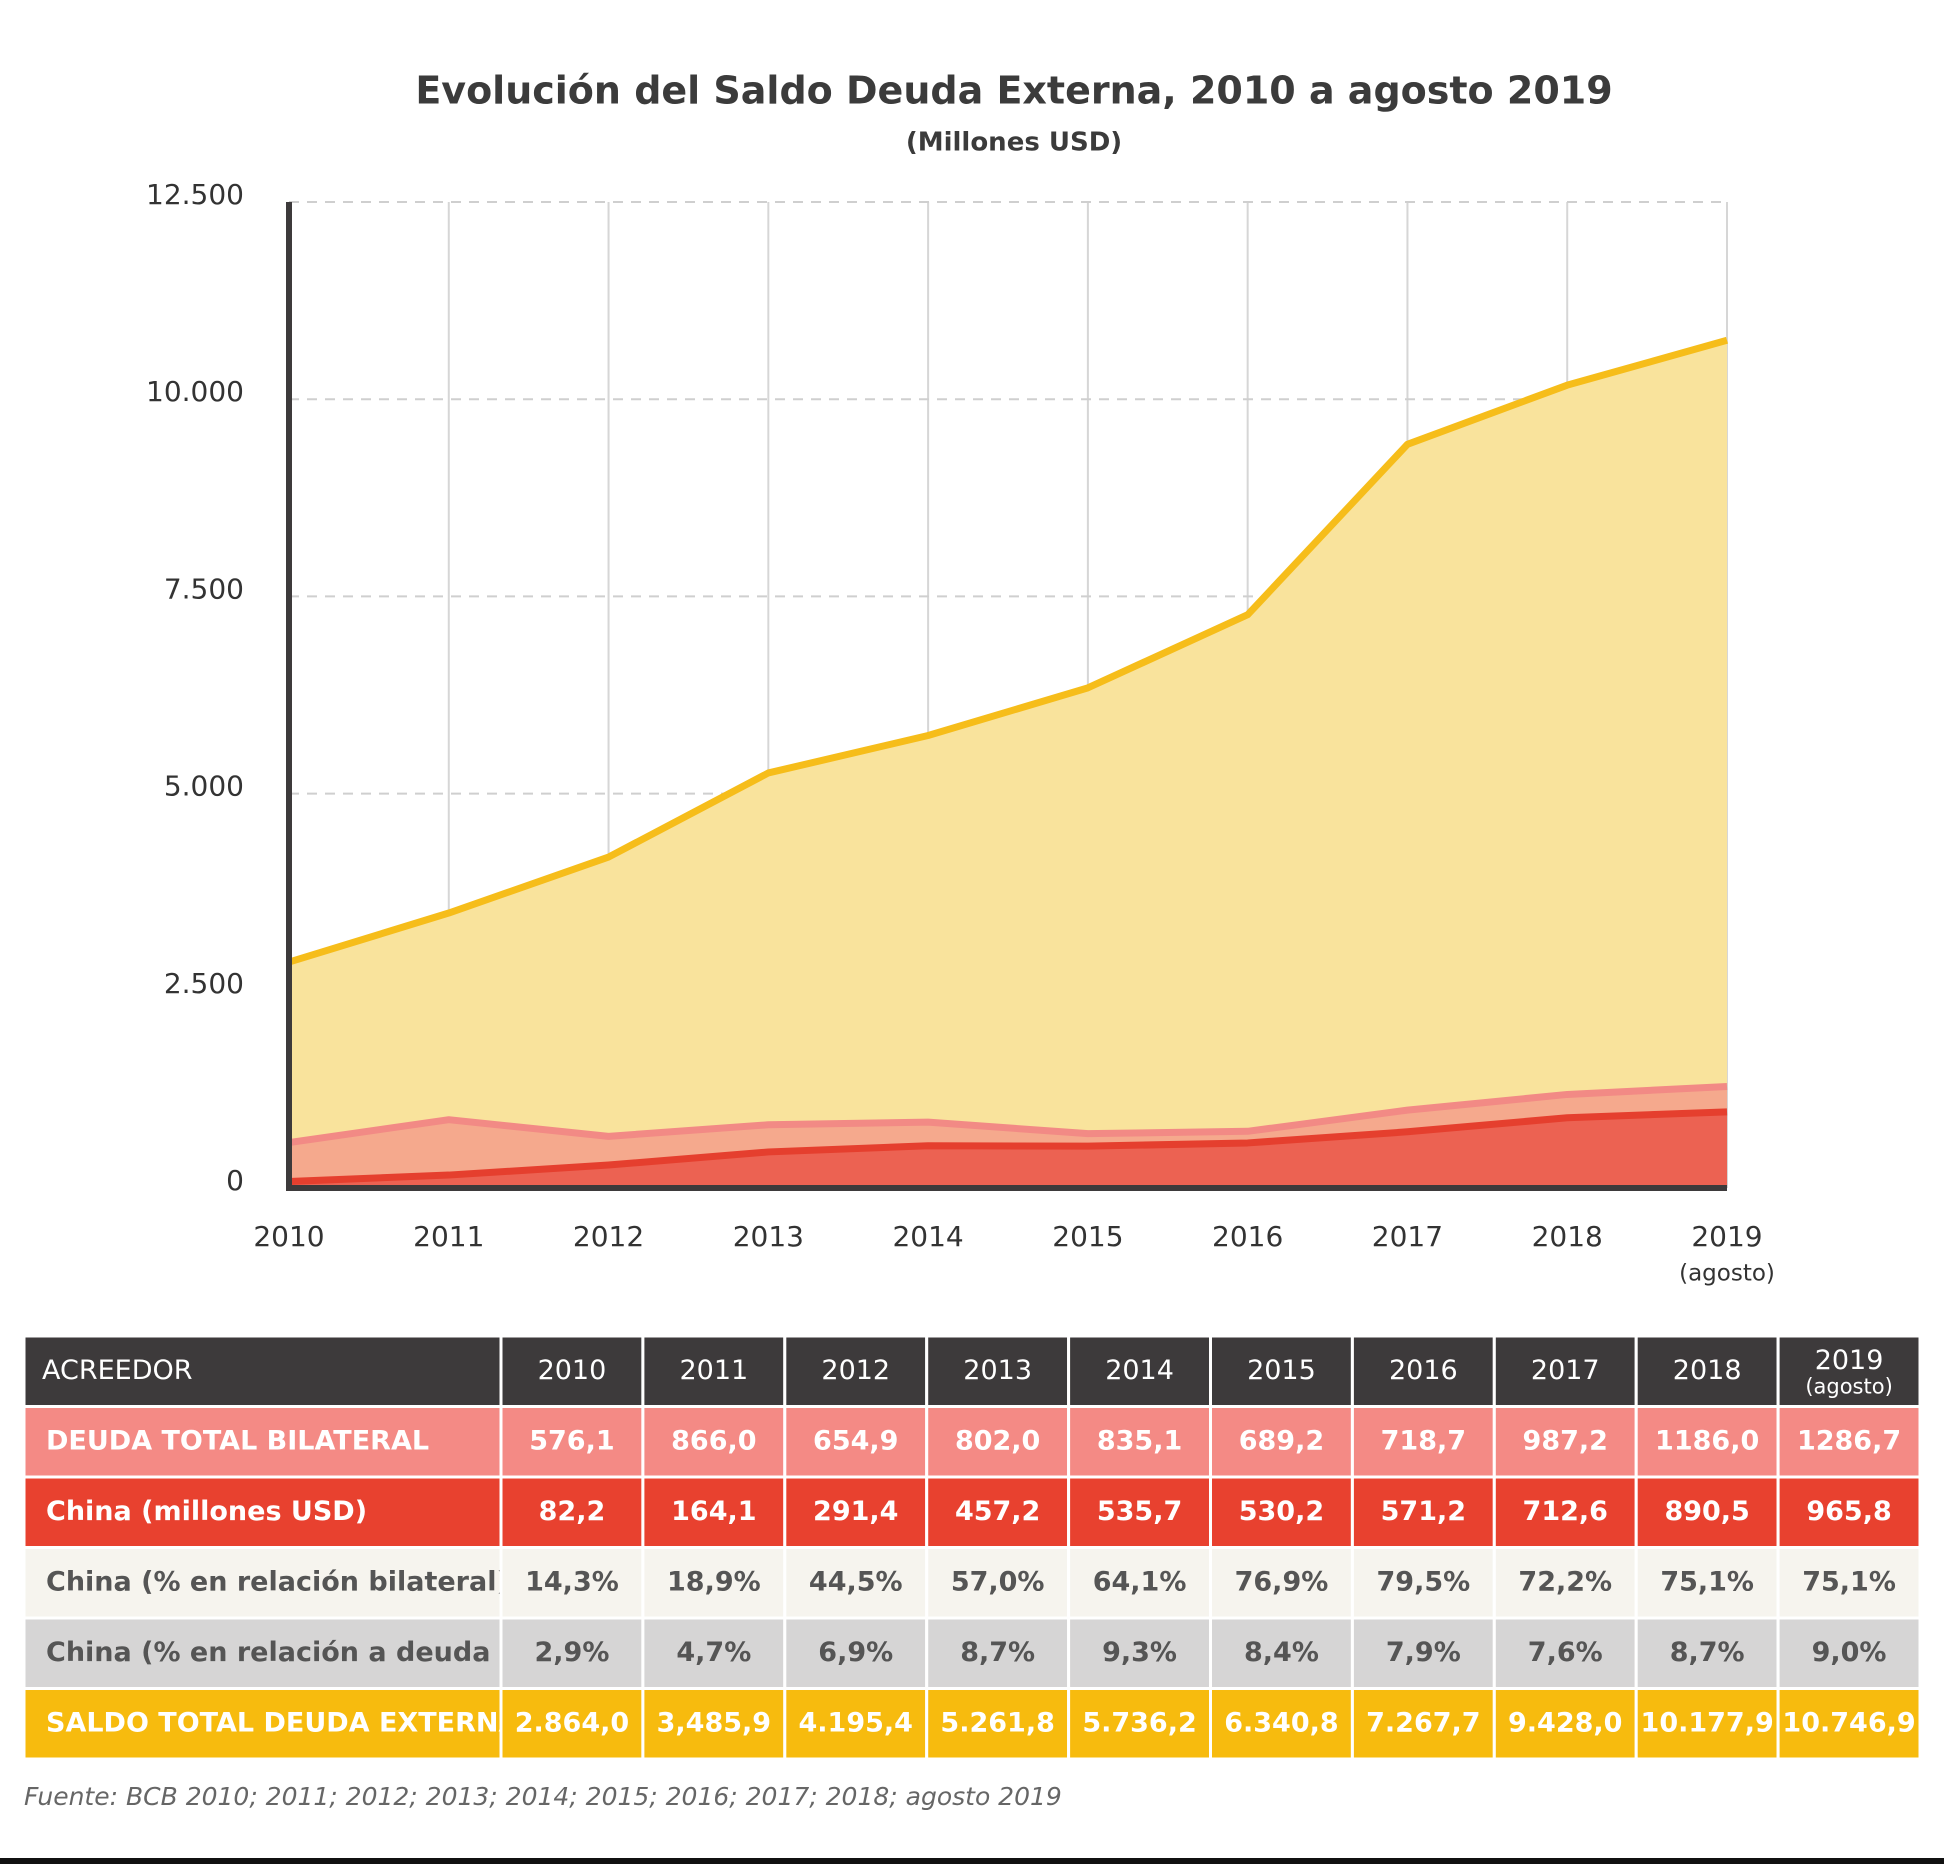 The height and width of the screenshot is (1864, 1944). What do you see at coordinates (1140, 1581) in the screenshot?
I see `table-cell-text: 64,1%` at bounding box center [1140, 1581].